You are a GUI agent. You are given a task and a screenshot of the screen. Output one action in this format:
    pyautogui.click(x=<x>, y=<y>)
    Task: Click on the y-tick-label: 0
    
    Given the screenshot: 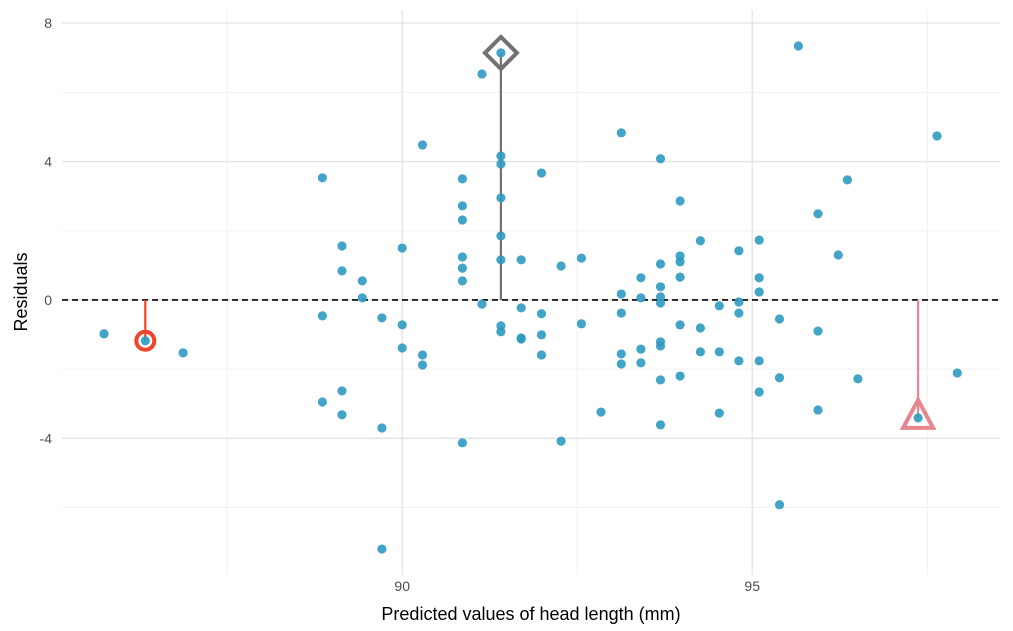 What is the action you would take?
    pyautogui.click(x=48, y=300)
    